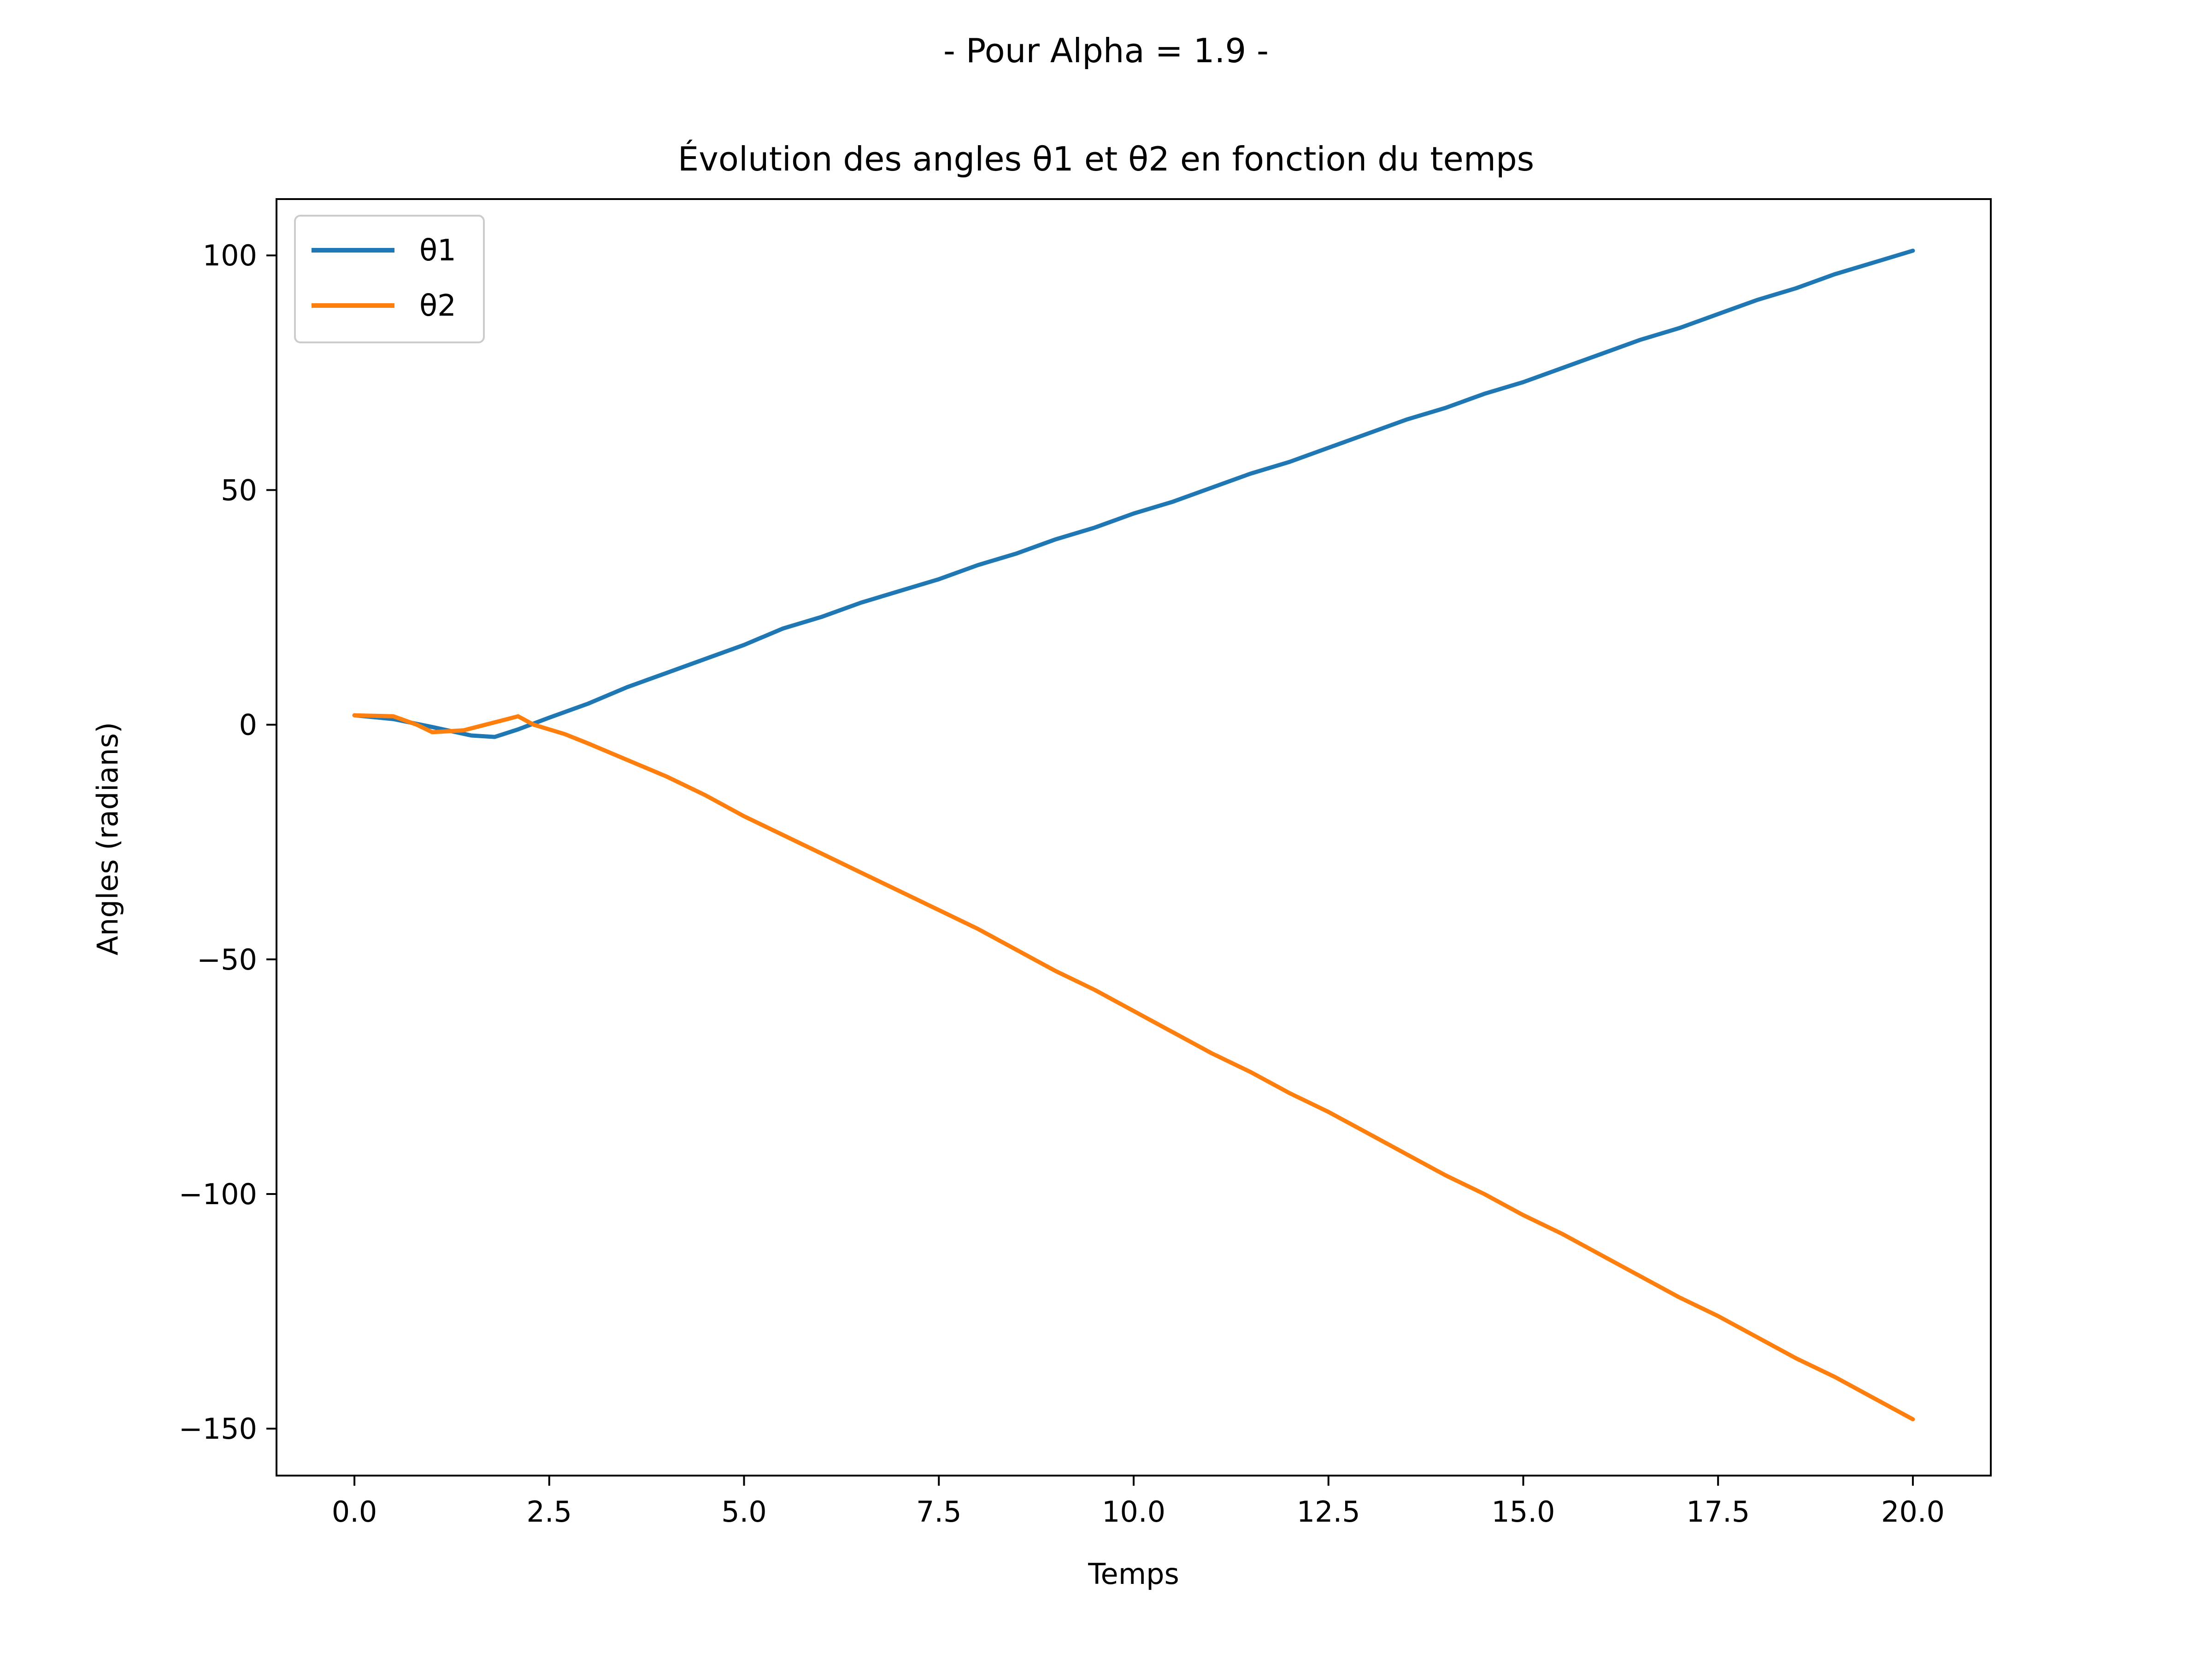 The height and width of the screenshot is (1659, 2212). Describe the element at coordinates (1133, 1512) in the screenshot. I see `x-tick-label: 10.0` at that location.